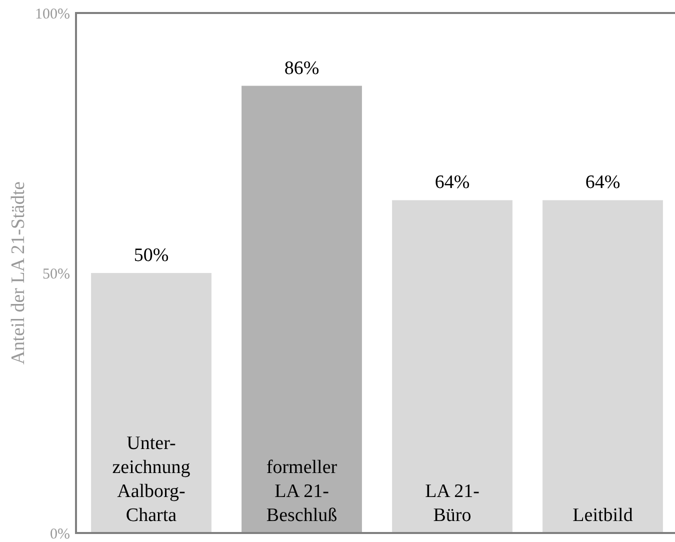  Describe the element at coordinates (56, 274) in the screenshot. I see `y-tick-label: 50%` at that location.